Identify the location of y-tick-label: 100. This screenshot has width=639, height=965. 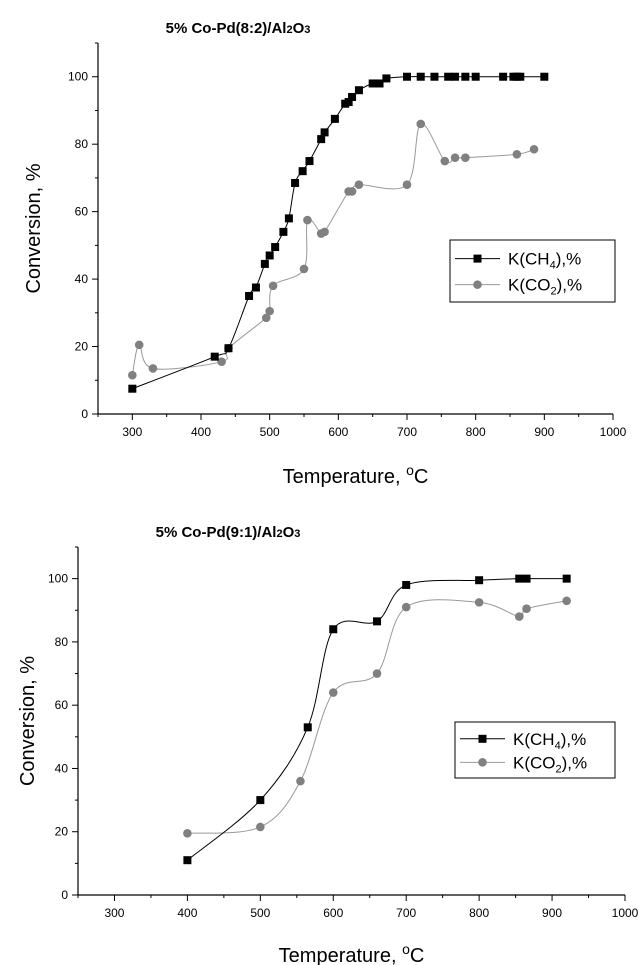
(78, 77).